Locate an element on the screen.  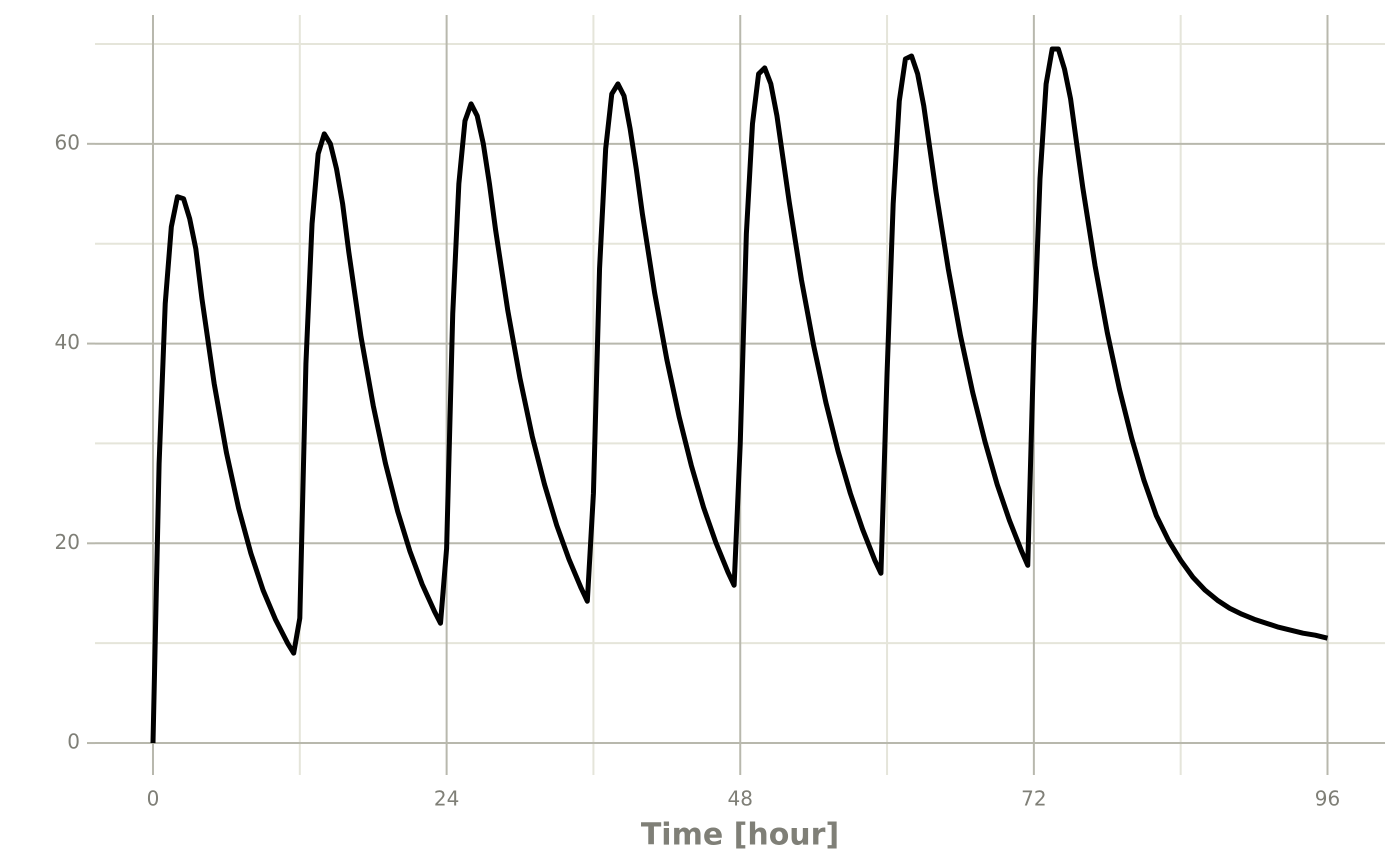
x-tick-label: 24 is located at coordinates (446, 799).